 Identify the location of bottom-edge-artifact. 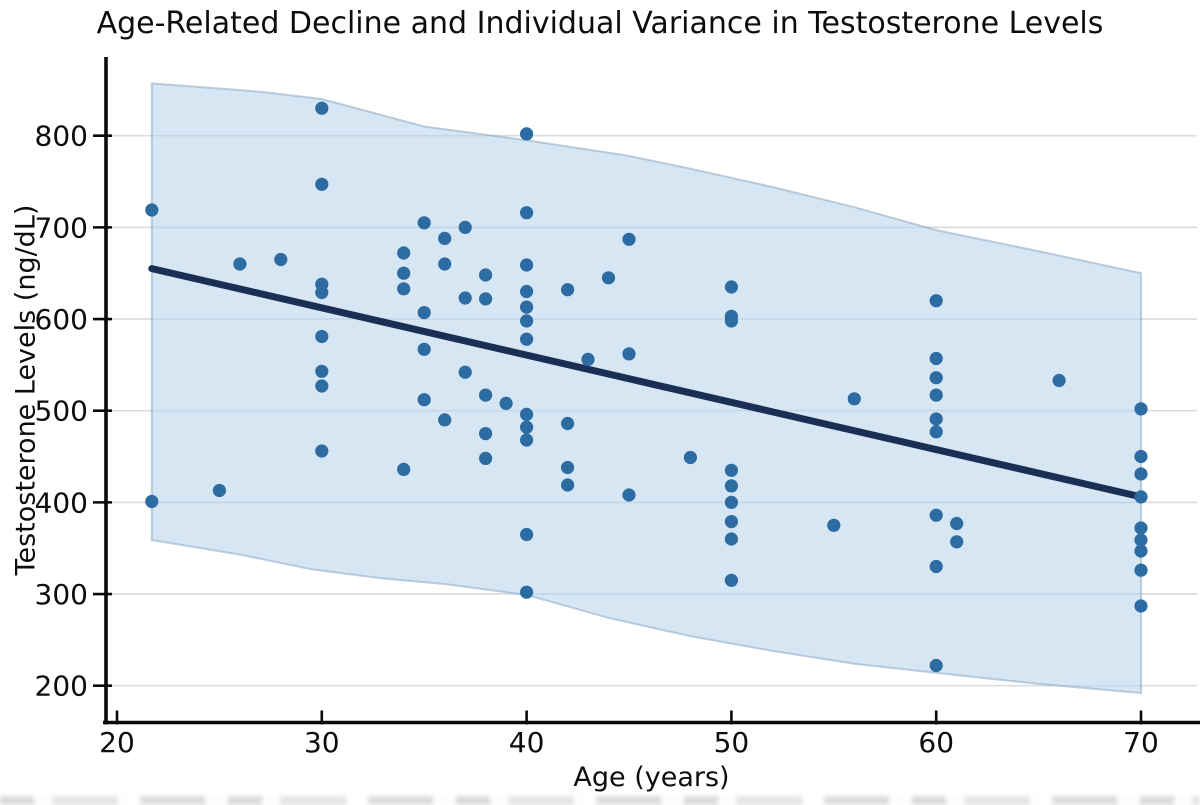
(600, 800).